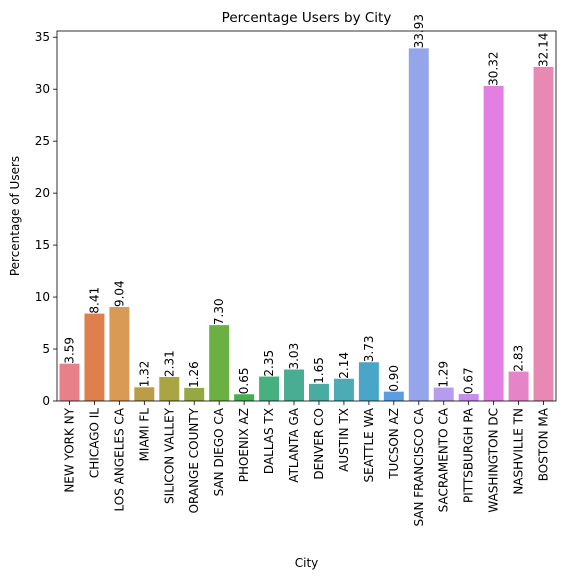 Image resolution: width=564 pixels, height=577 pixels. I want to click on x-tick-label: SILICON VALLEY, so click(169, 455).